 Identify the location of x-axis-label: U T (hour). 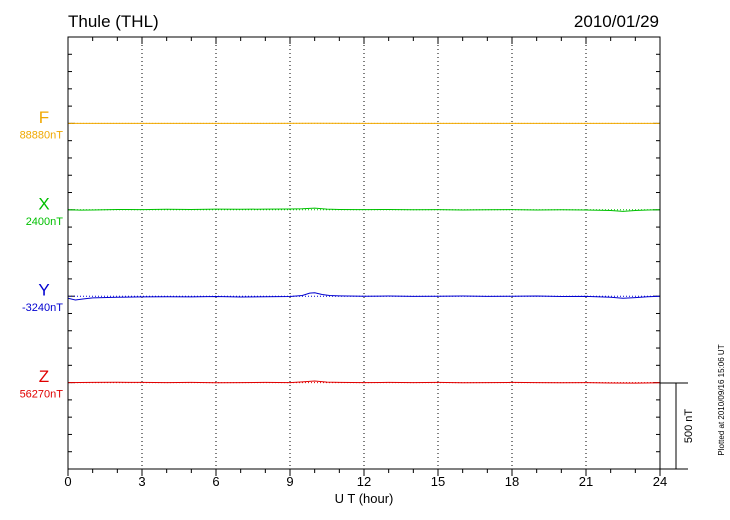
(364, 498).